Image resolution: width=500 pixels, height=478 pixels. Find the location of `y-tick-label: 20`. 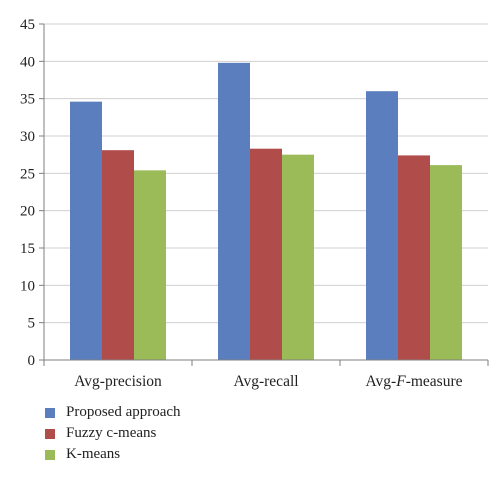

y-tick-label: 20 is located at coordinates (27, 212).